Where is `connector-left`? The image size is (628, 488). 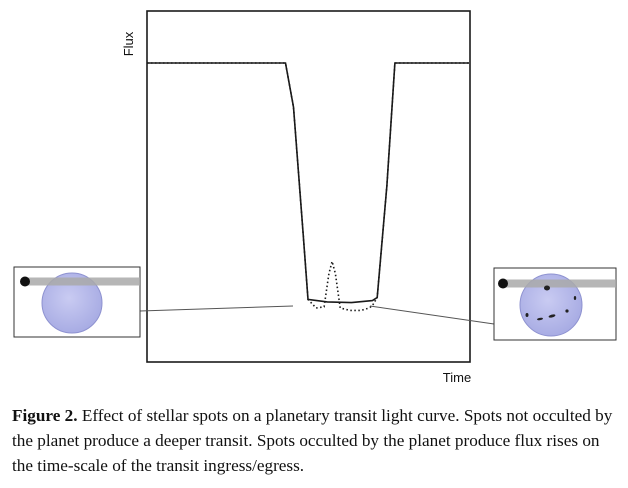 connector-left is located at coordinates (216, 308).